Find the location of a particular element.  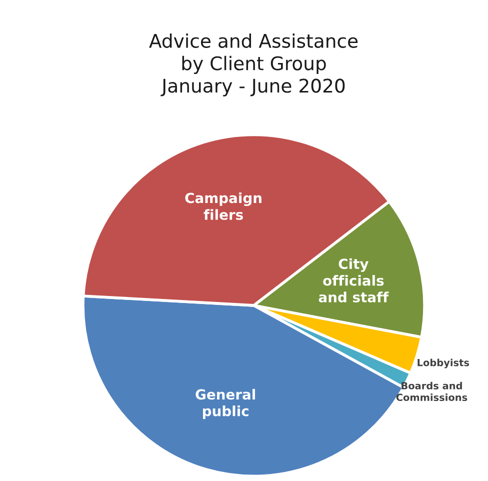

slice-label: Boards and Commissions is located at coordinates (432, 392).